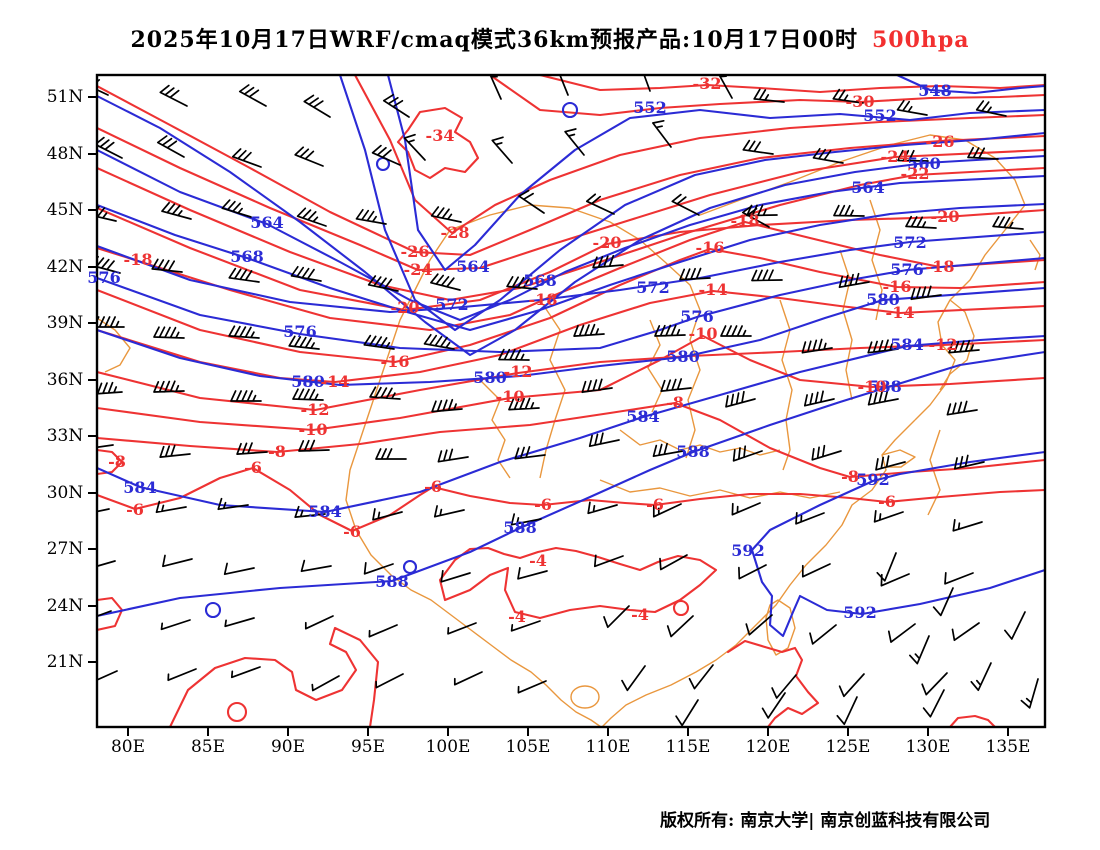 This screenshot has width=1100, height=850. Describe the element at coordinates (65, 606) in the screenshot. I see `lat-axis-label: 24N` at that location.